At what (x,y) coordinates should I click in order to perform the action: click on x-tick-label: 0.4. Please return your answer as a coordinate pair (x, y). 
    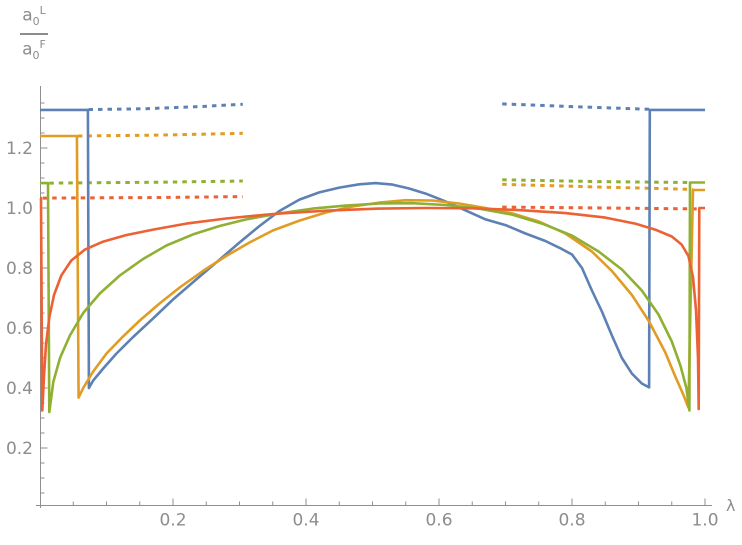
    Looking at the image, I should click on (305, 521).